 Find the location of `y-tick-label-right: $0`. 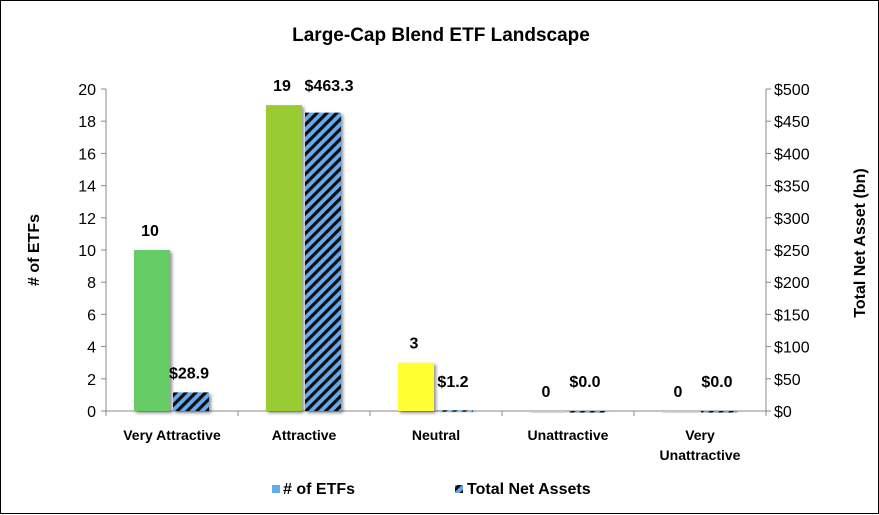

y-tick-label-right: $0 is located at coordinates (783, 412).